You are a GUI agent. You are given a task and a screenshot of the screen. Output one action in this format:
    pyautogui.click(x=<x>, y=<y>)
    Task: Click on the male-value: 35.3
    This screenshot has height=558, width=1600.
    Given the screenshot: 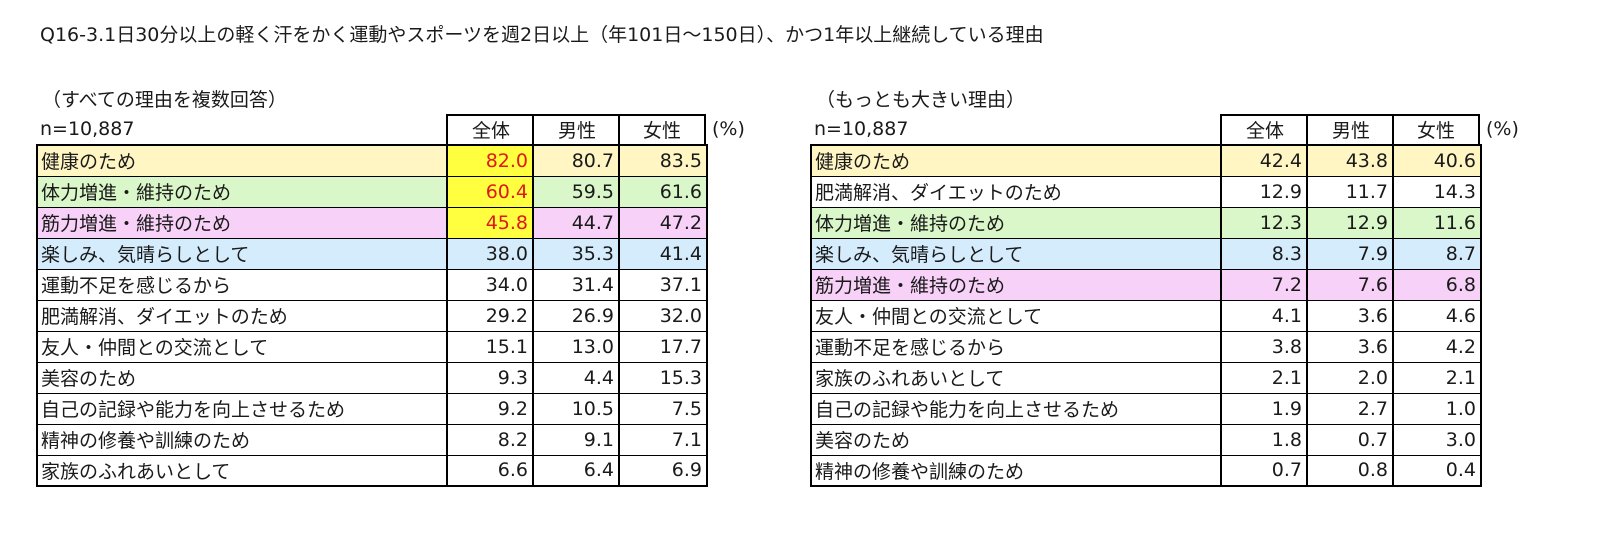 What is the action you would take?
    pyautogui.click(x=575, y=254)
    